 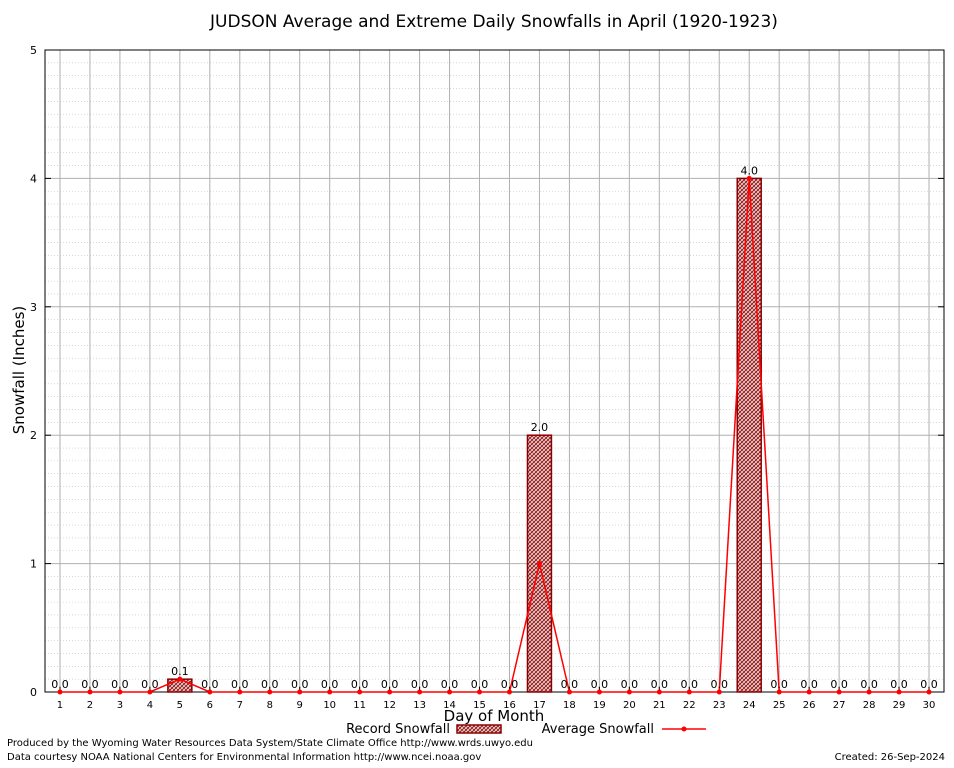 What do you see at coordinates (359, 705) in the screenshot?
I see `x-tick-label: 11` at bounding box center [359, 705].